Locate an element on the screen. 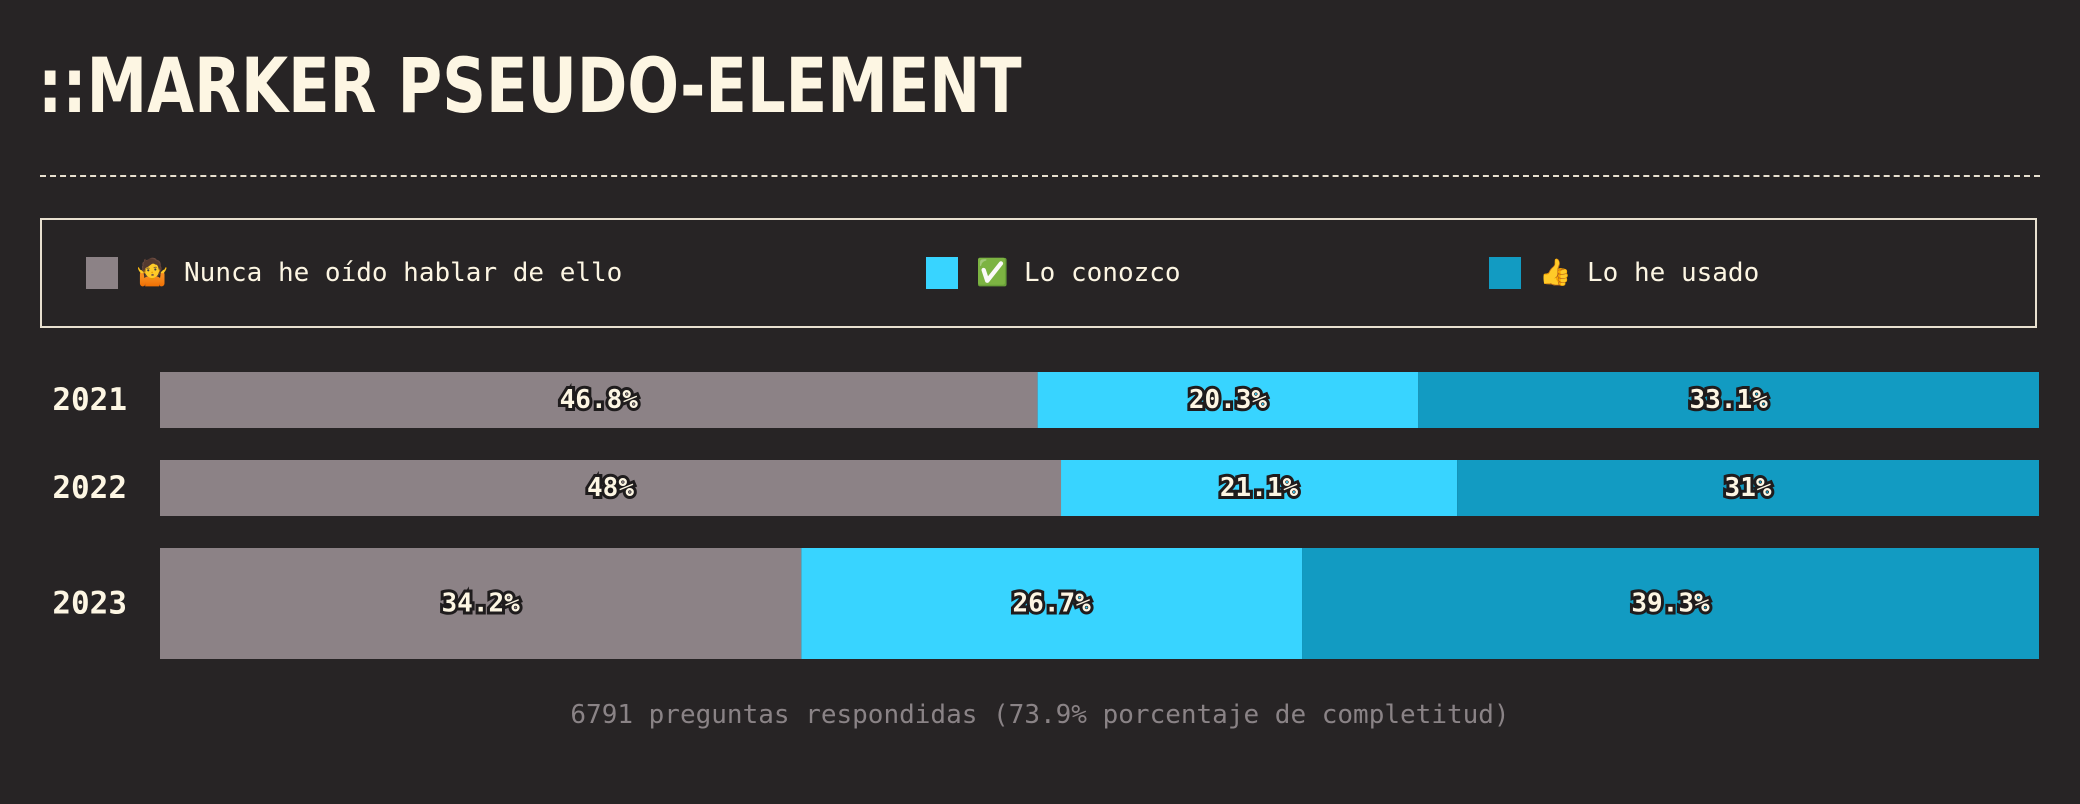 The image size is (2080, 804). bar-segment-2021-know-it is located at coordinates (1228, 400).